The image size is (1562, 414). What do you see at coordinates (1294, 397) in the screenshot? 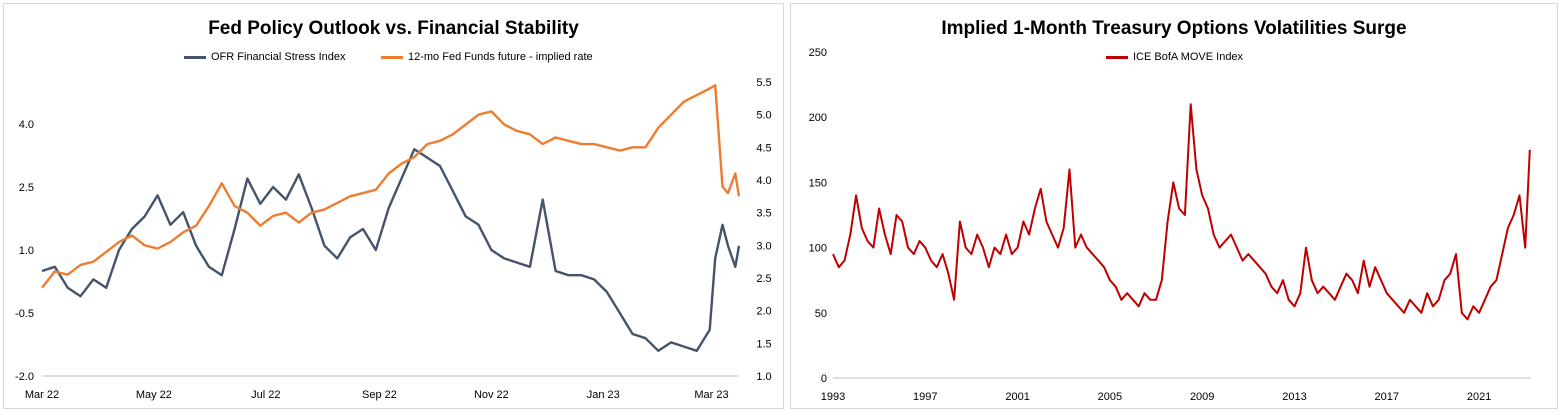
I see `x-tick-label: 2013` at bounding box center [1294, 397].